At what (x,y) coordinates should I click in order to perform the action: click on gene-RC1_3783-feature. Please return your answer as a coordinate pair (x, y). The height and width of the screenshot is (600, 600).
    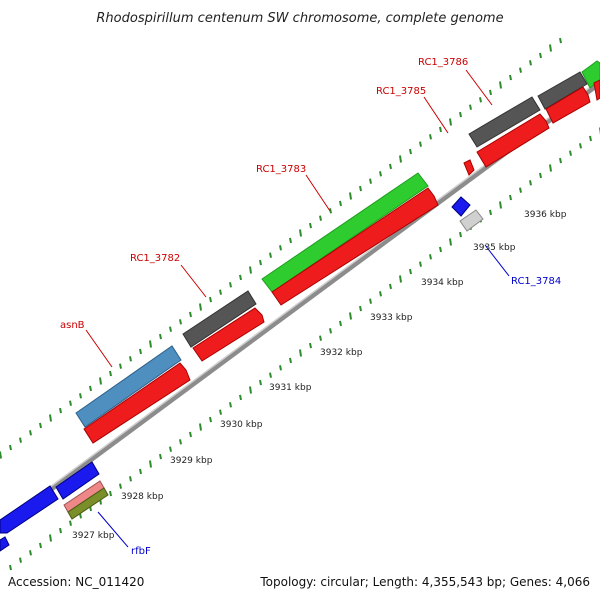
    Looking at the image, I should click on (345, 232).